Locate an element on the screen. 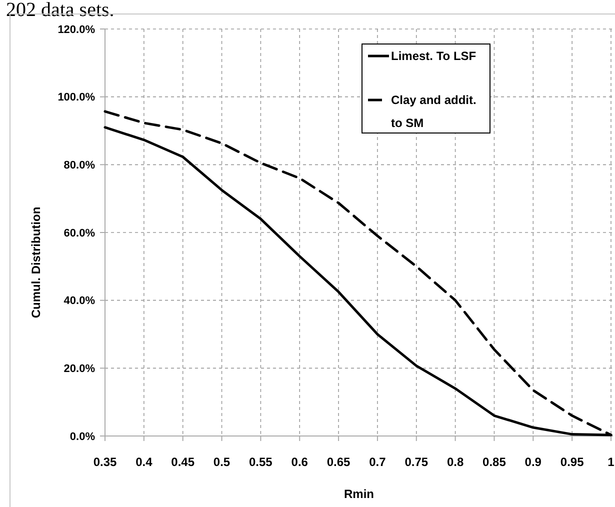 This screenshot has height=507, width=615. x-tick-label: 0.5 is located at coordinates (221, 462).